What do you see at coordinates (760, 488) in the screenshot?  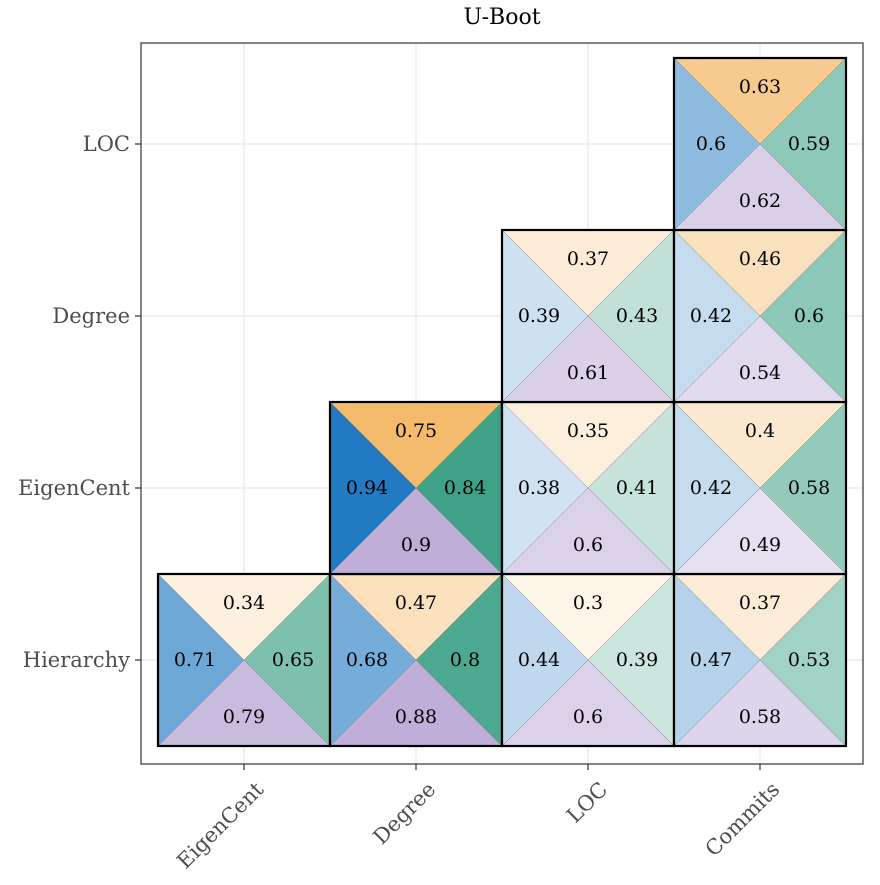 I see `heatmap-cell: 0.4 0.42 0.58 0.49` at bounding box center [760, 488].